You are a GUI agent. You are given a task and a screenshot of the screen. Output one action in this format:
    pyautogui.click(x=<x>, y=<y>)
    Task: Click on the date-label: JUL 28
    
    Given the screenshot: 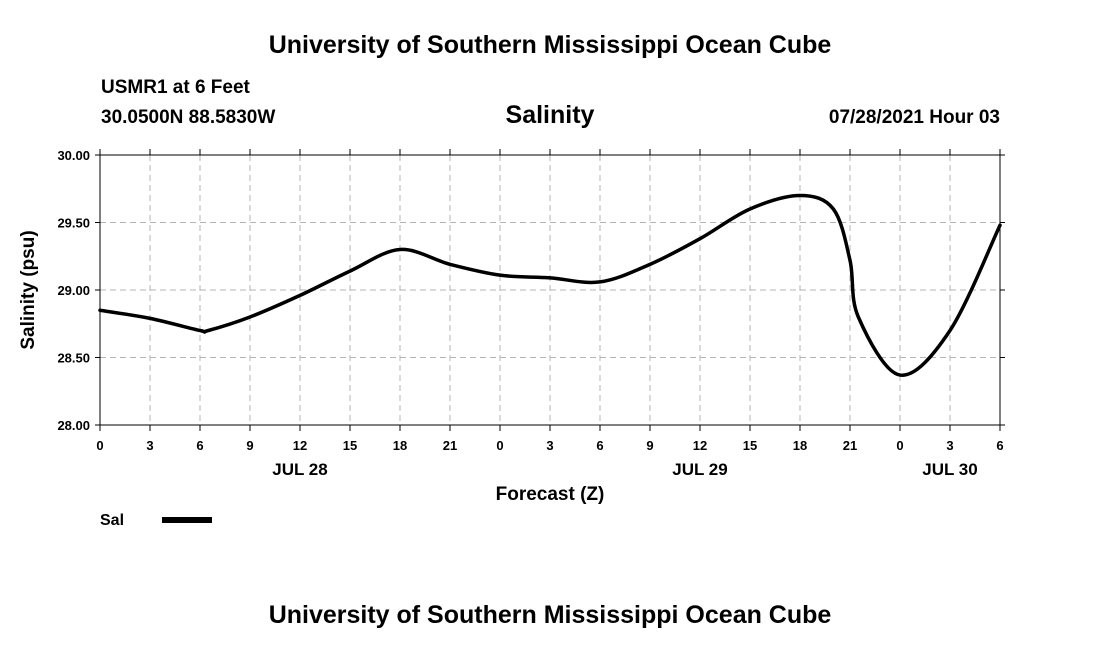 What is the action you would take?
    pyautogui.click(x=299, y=469)
    